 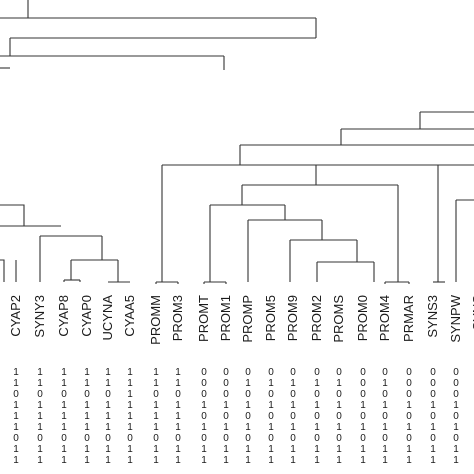 What do you see at coordinates (203, 318) in the screenshot?
I see `leaf-label: PROMT` at bounding box center [203, 318].